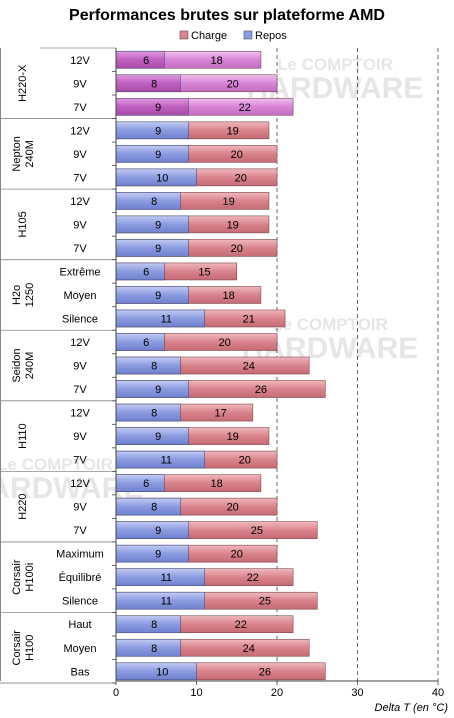 The image size is (454, 718). I want to click on x-tick-label: 20, so click(277, 693).